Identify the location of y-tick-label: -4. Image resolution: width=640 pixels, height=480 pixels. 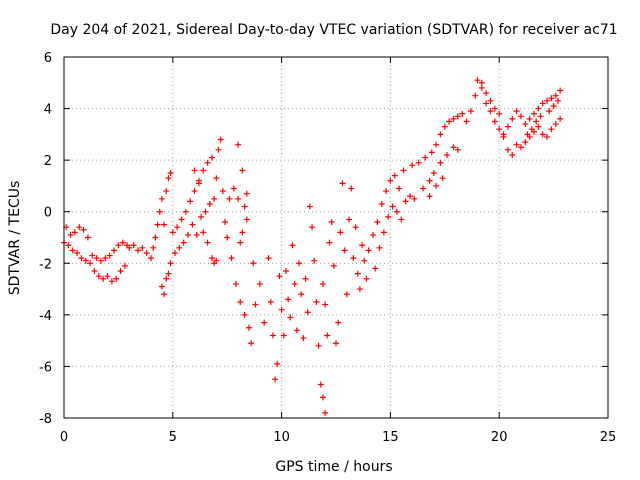
(45, 316).